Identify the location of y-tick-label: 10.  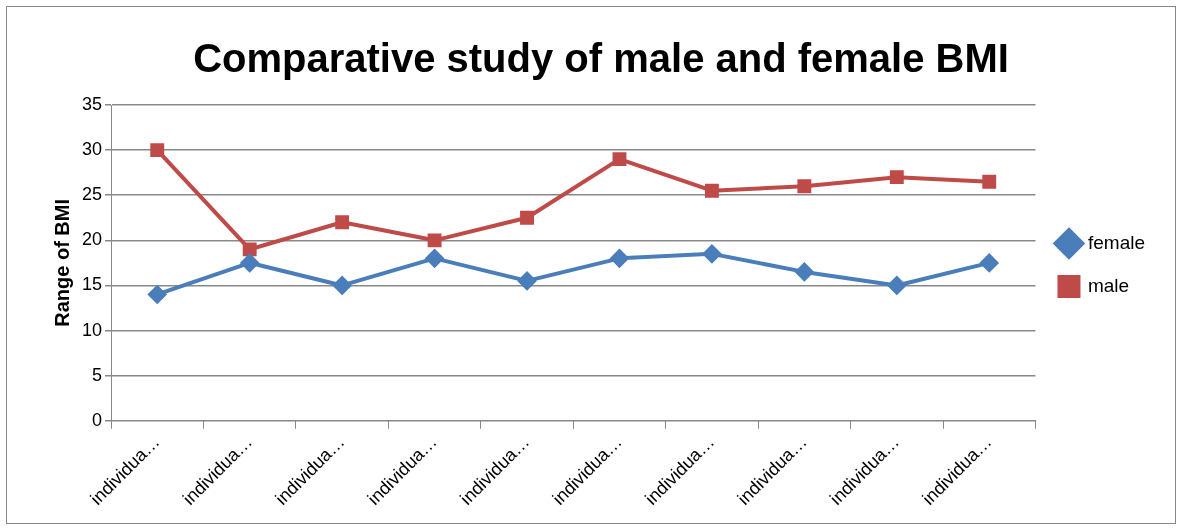
(92, 329).